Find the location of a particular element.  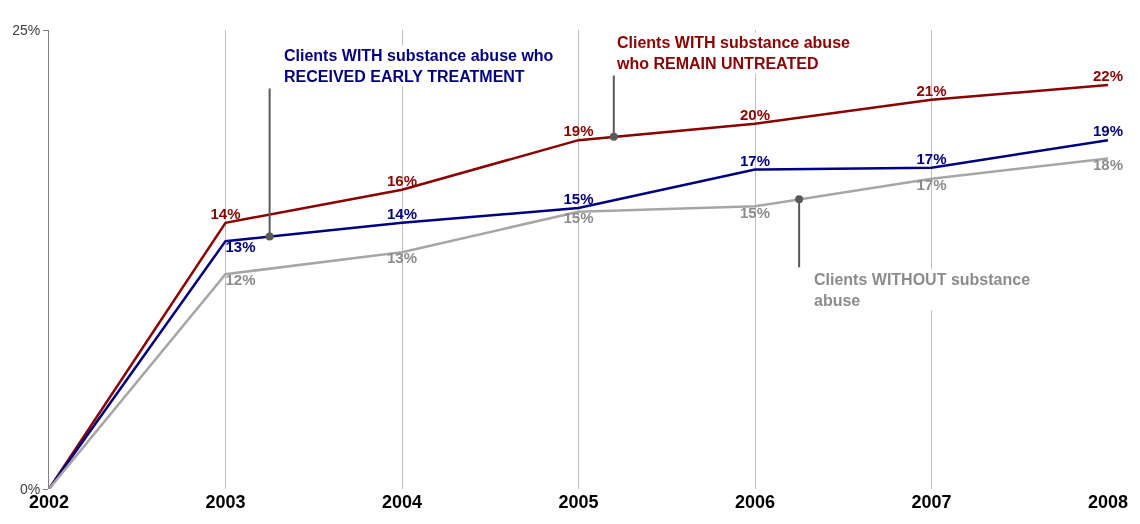

data-label: 15% is located at coordinates (578, 199).